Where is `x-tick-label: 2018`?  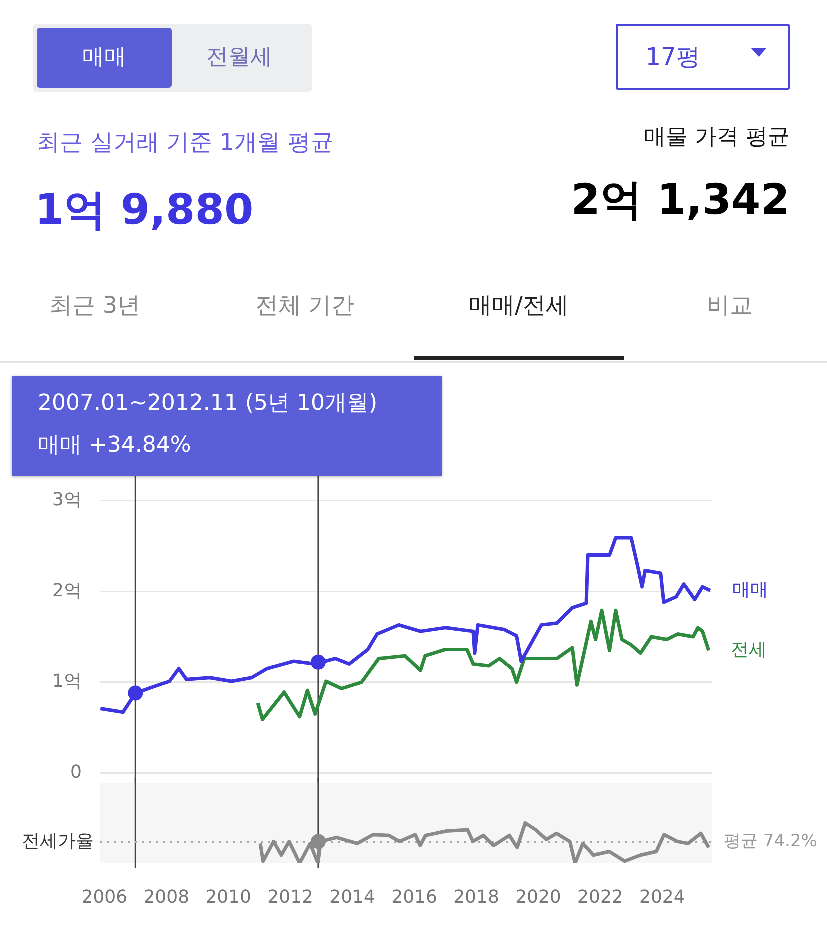
x-tick-label: 2018 is located at coordinates (477, 897).